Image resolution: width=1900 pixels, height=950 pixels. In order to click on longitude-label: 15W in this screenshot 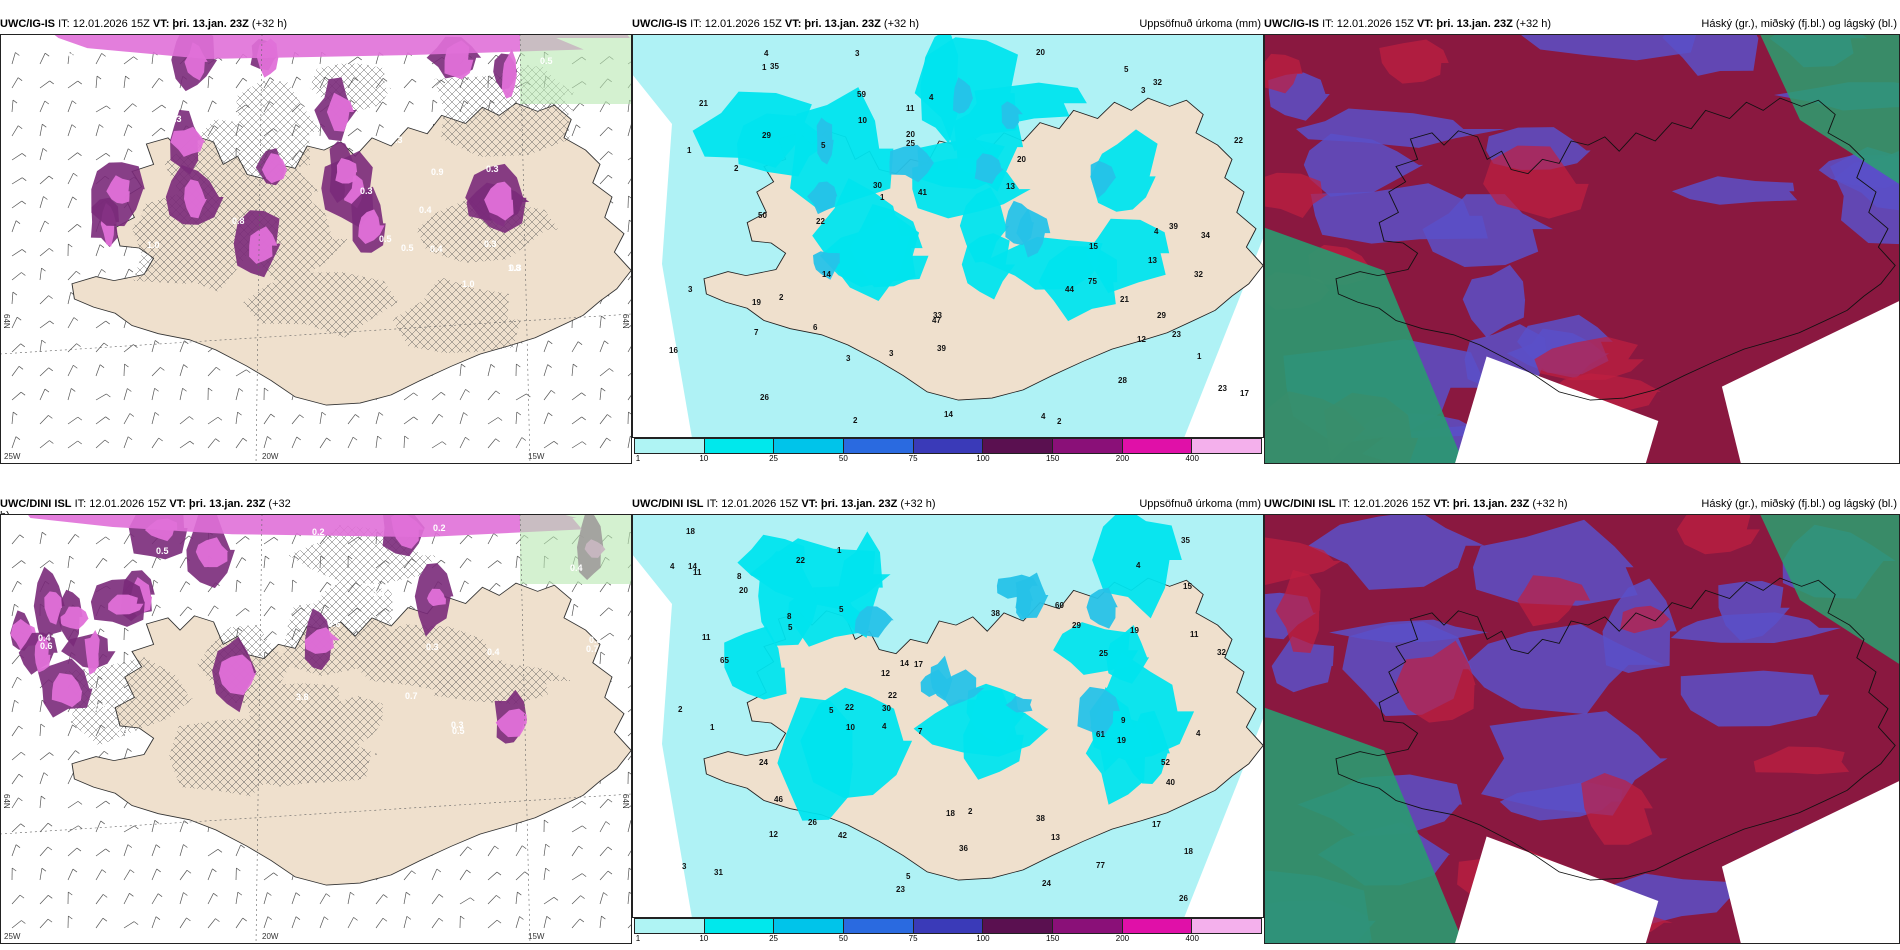, I will do `click(536, 456)`.